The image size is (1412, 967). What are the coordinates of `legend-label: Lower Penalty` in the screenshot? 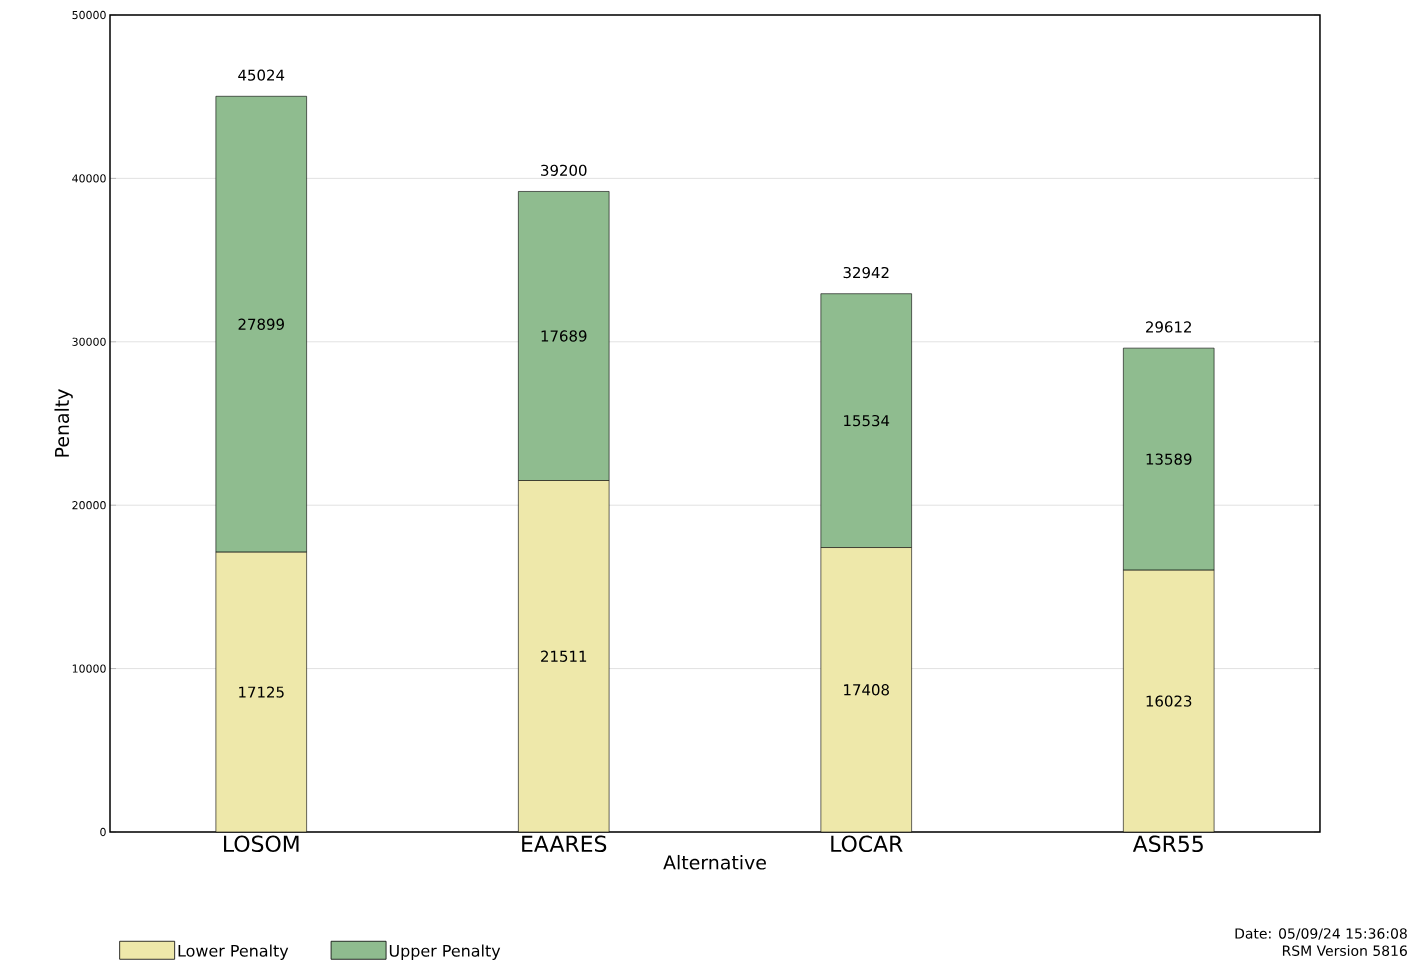 It's located at (233, 952).